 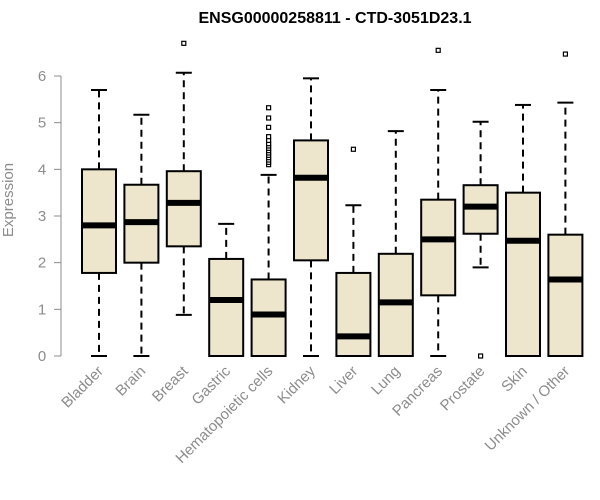 I want to click on y-tick-label: 3, so click(x=42, y=216).